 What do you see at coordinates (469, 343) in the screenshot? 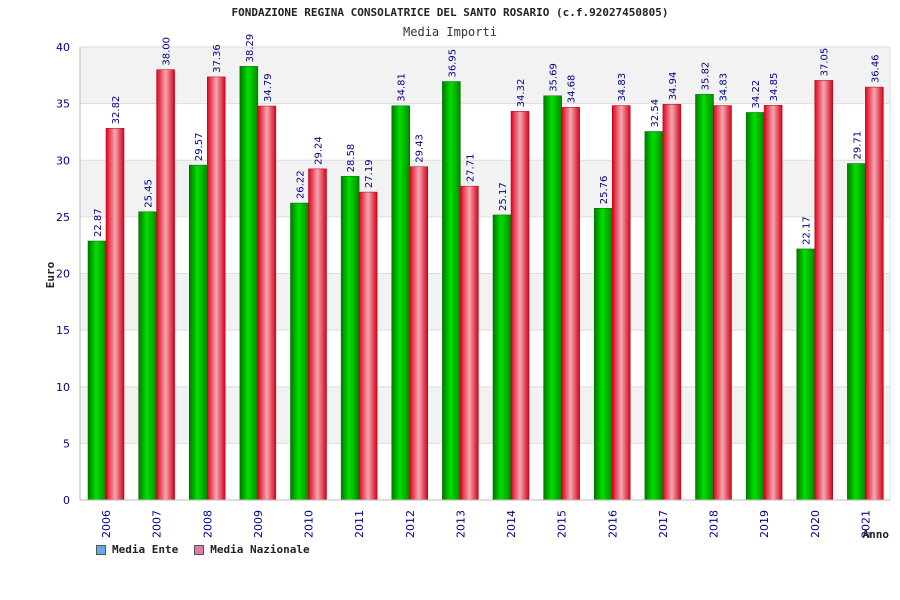
I see `bar-media-nazionale-2013` at bounding box center [469, 343].